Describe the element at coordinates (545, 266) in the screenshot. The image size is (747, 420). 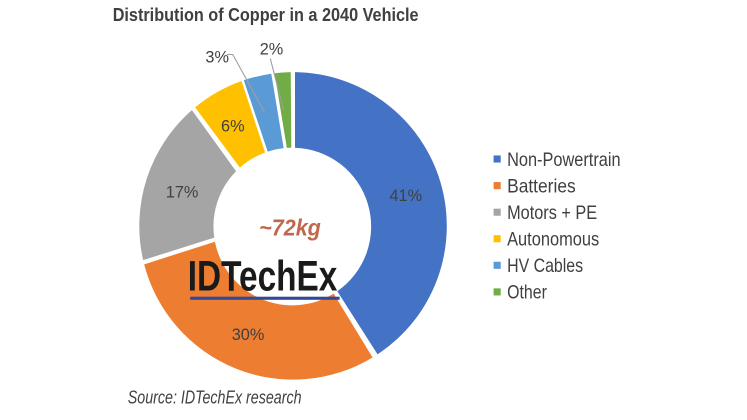
I see `svg-text: HV Cables` at that location.